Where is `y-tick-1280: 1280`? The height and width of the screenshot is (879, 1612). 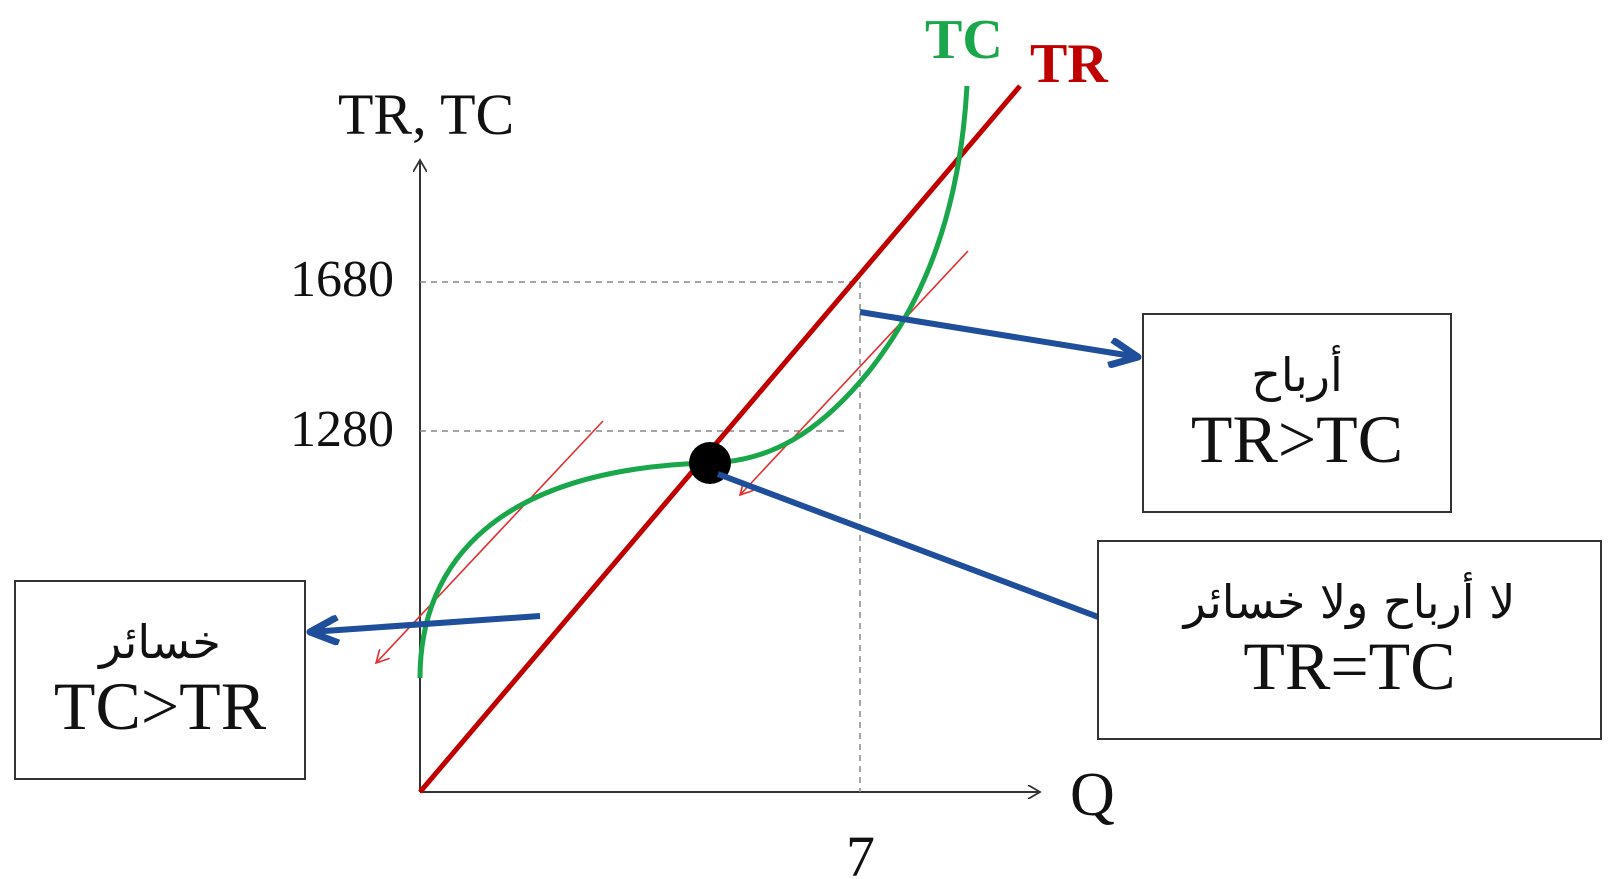 y-tick-1280: 1280 is located at coordinates (342, 429).